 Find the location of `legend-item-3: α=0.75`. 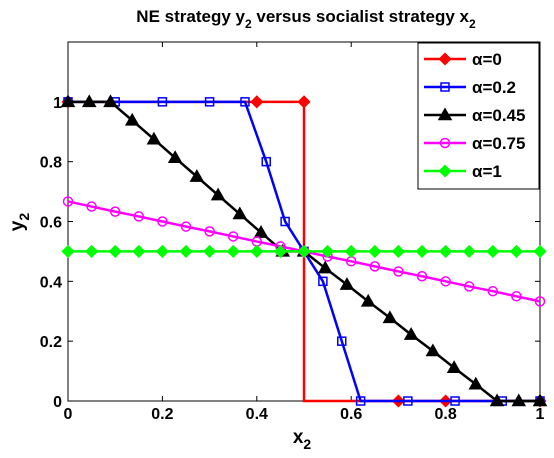

legend-item-3: α=0.75 is located at coordinates (474, 143).